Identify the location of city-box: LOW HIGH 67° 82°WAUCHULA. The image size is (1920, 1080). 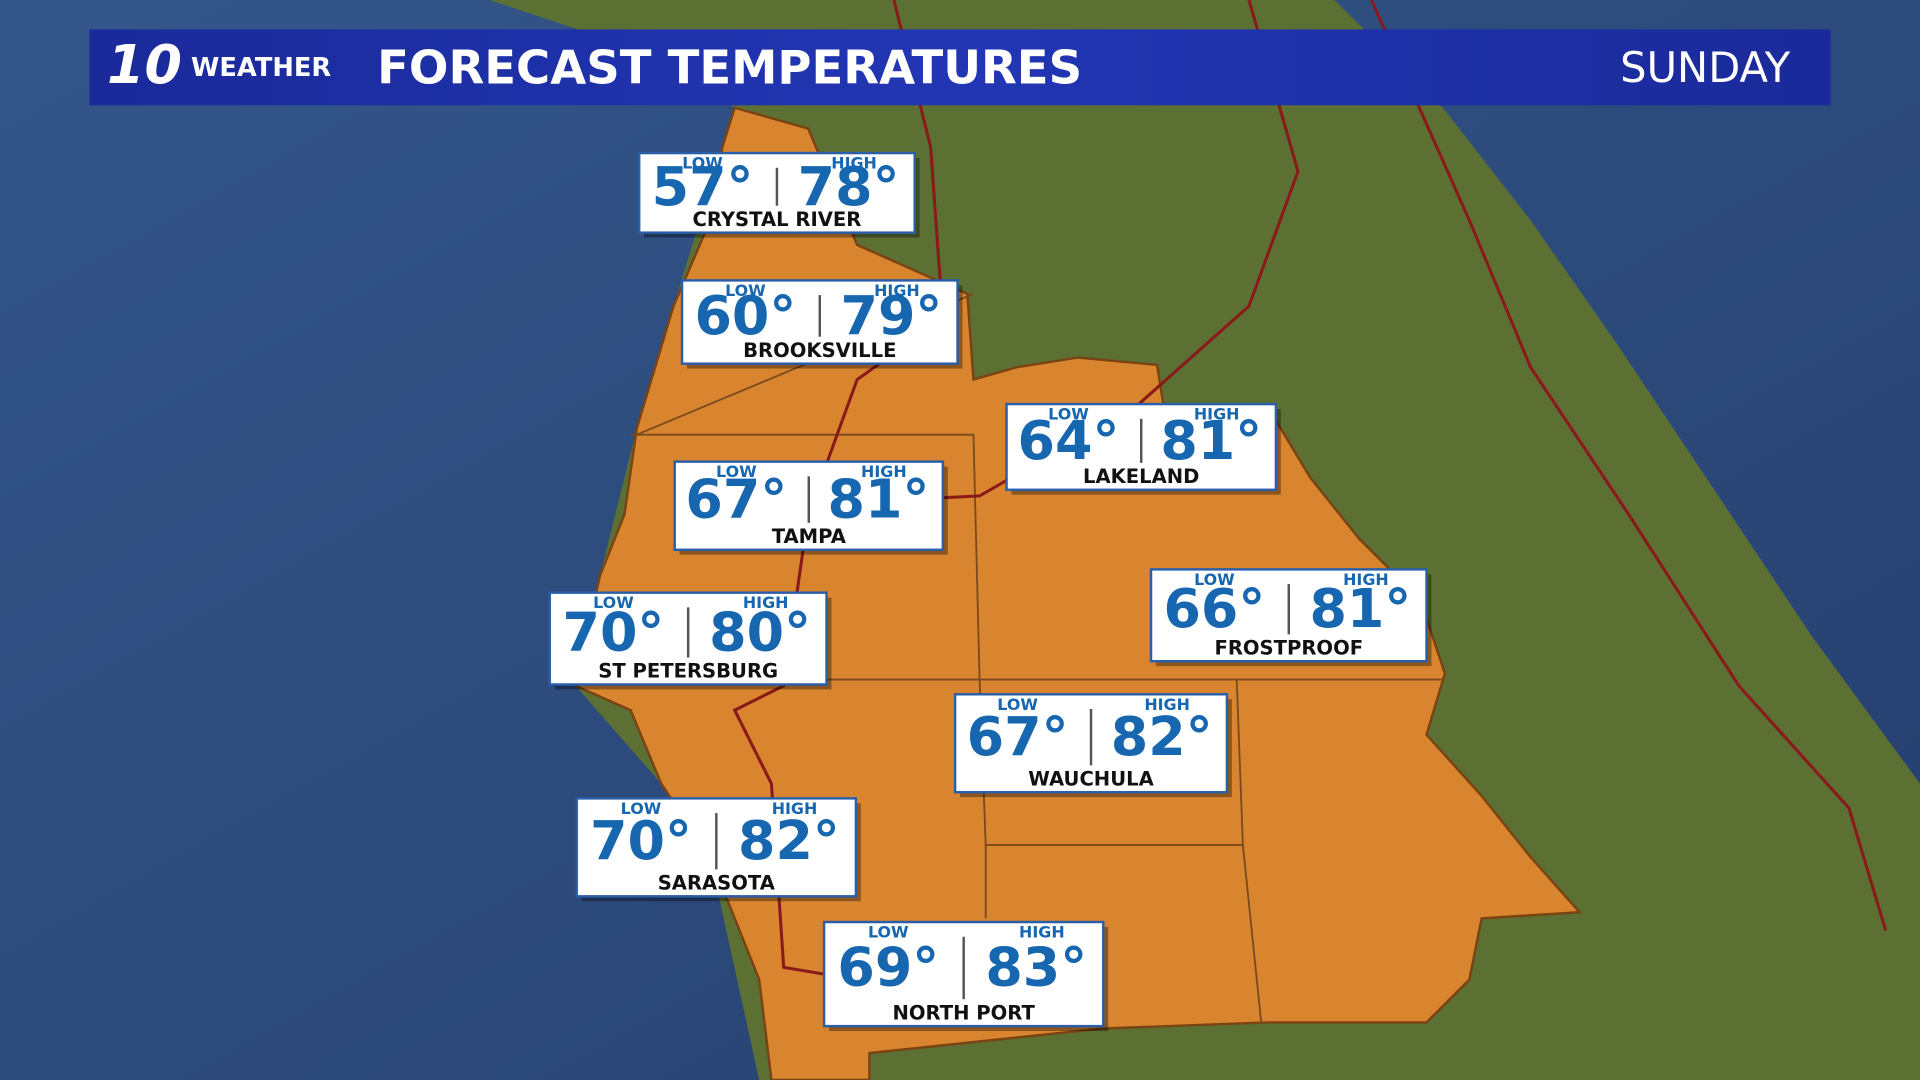
(1092, 745).